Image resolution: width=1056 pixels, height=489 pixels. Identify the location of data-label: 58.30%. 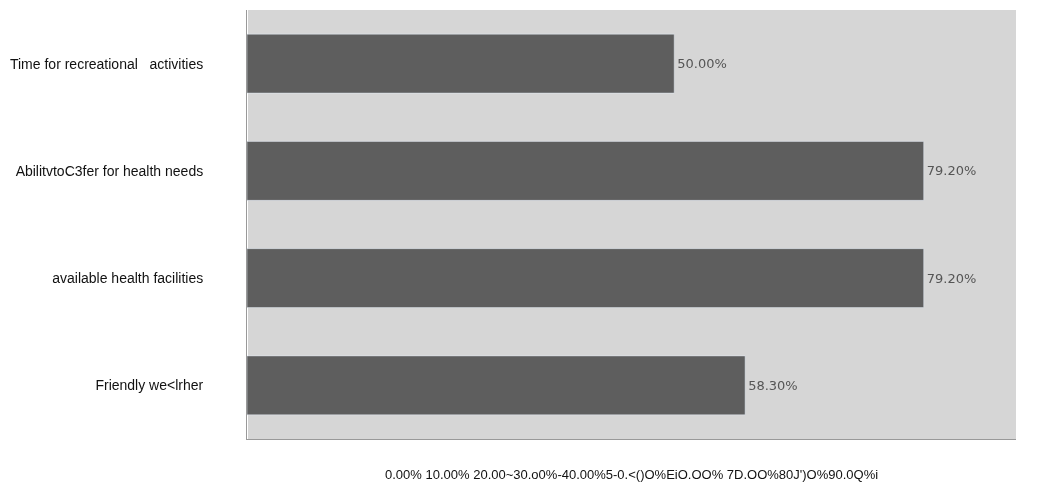
(773, 385).